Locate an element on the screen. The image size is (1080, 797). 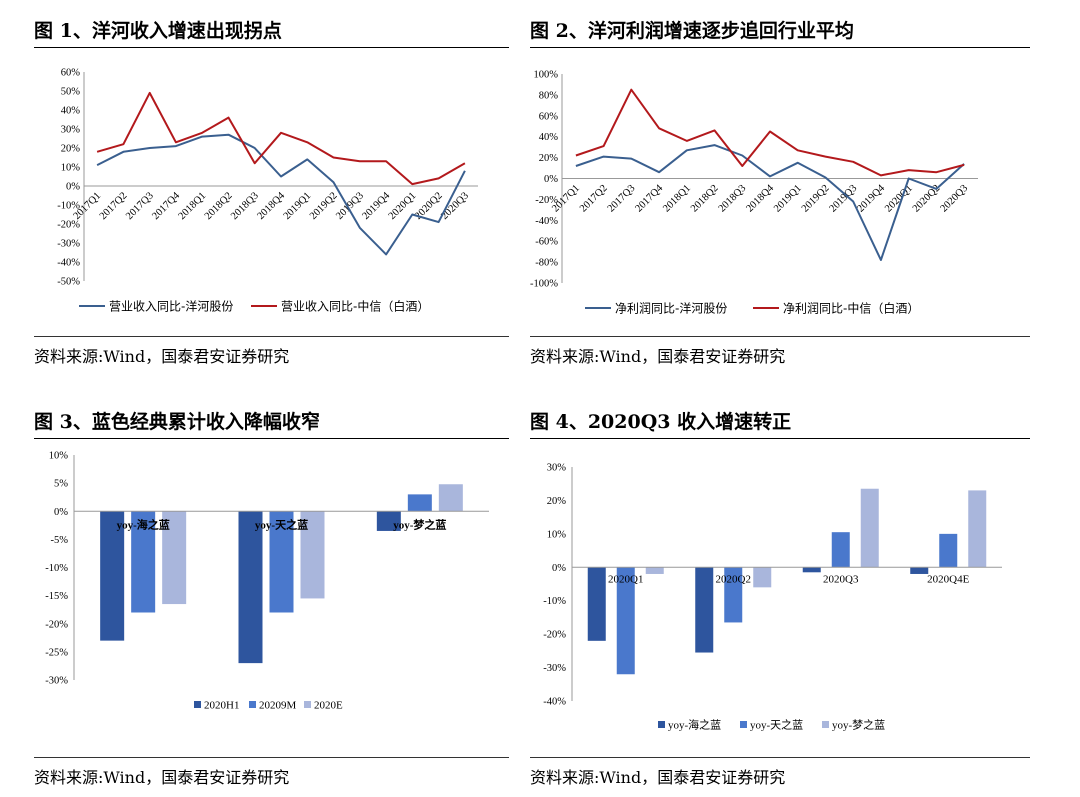
y-tick-label: 100% is located at coordinates (546, 75).